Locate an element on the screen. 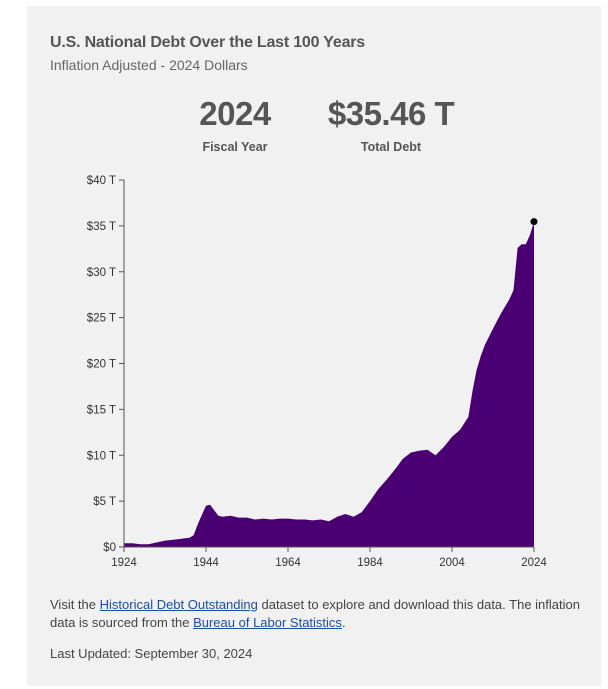  y-tick-label: $25 T is located at coordinates (101, 319).